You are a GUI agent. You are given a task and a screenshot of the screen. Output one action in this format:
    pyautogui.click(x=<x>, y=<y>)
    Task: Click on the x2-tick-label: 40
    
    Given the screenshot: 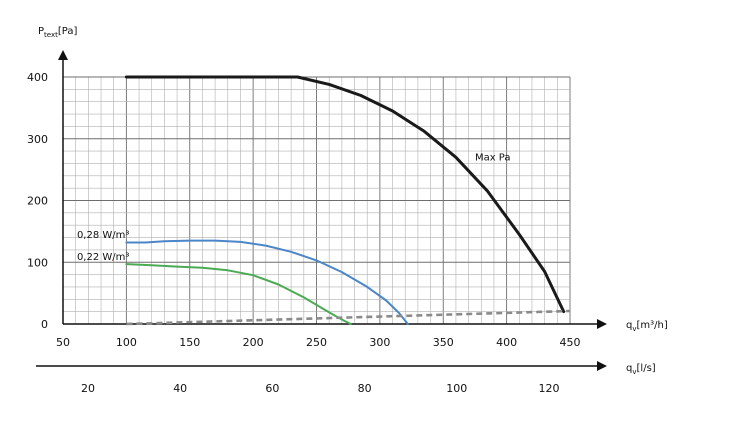 What is the action you would take?
    pyautogui.click(x=180, y=388)
    